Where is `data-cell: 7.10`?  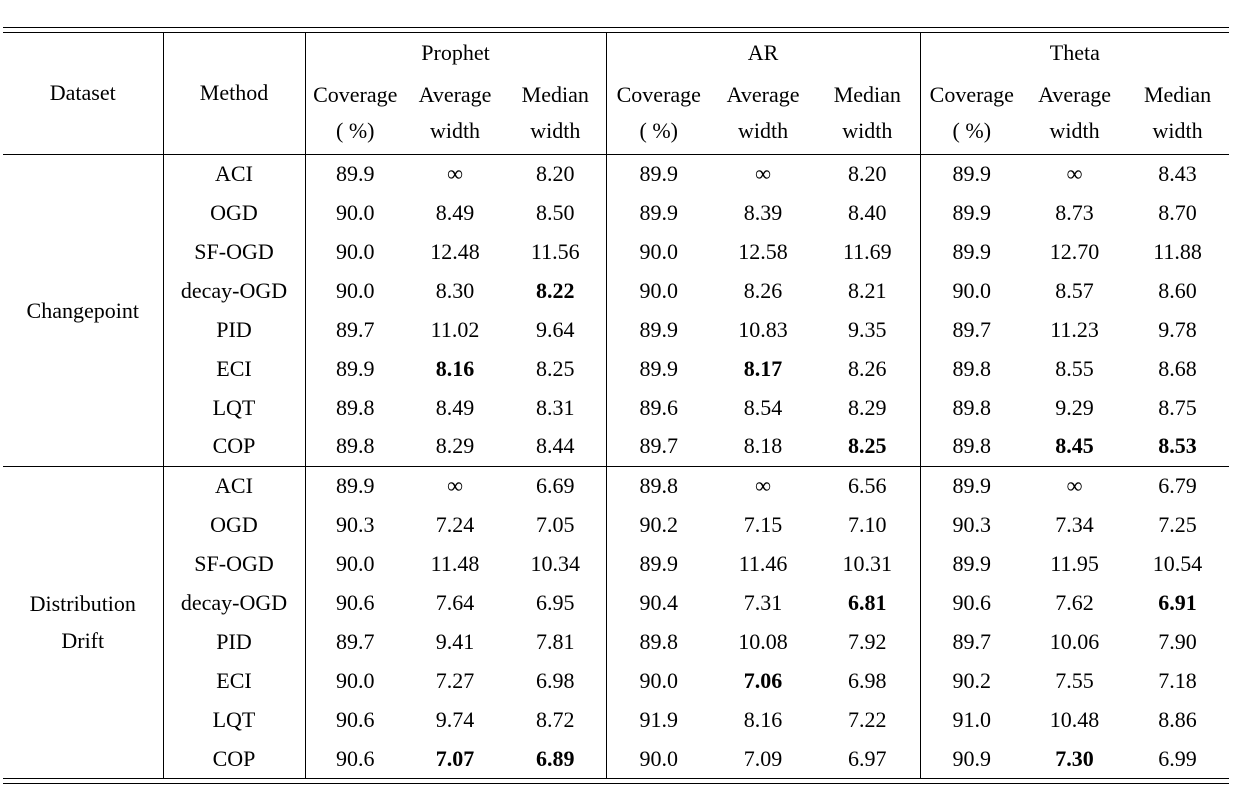 data-cell: 7.10 is located at coordinates (867, 524).